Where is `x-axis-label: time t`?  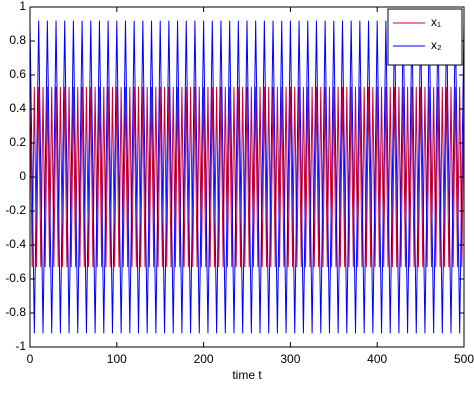 x-axis-label: time t is located at coordinates (247, 375).